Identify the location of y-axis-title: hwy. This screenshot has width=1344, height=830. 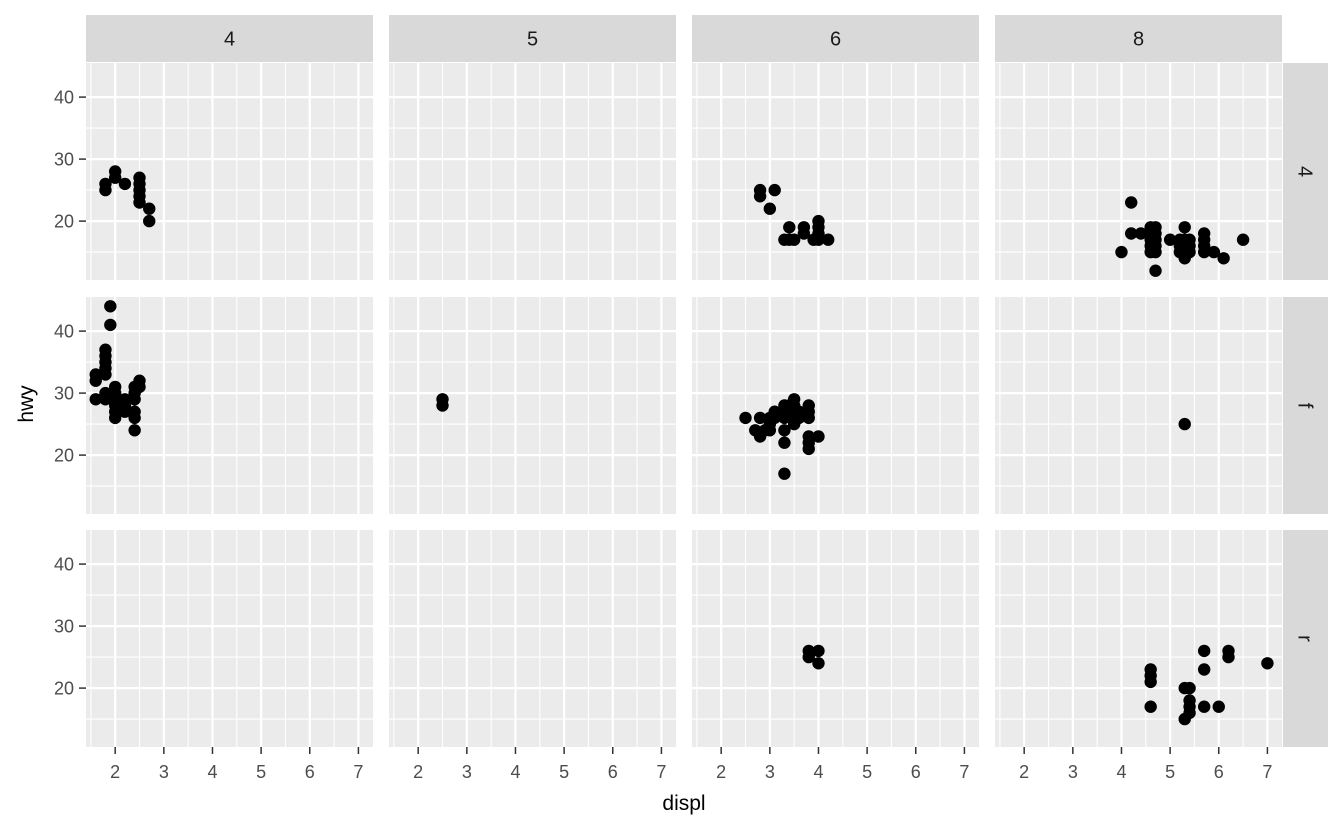
(26, 404).